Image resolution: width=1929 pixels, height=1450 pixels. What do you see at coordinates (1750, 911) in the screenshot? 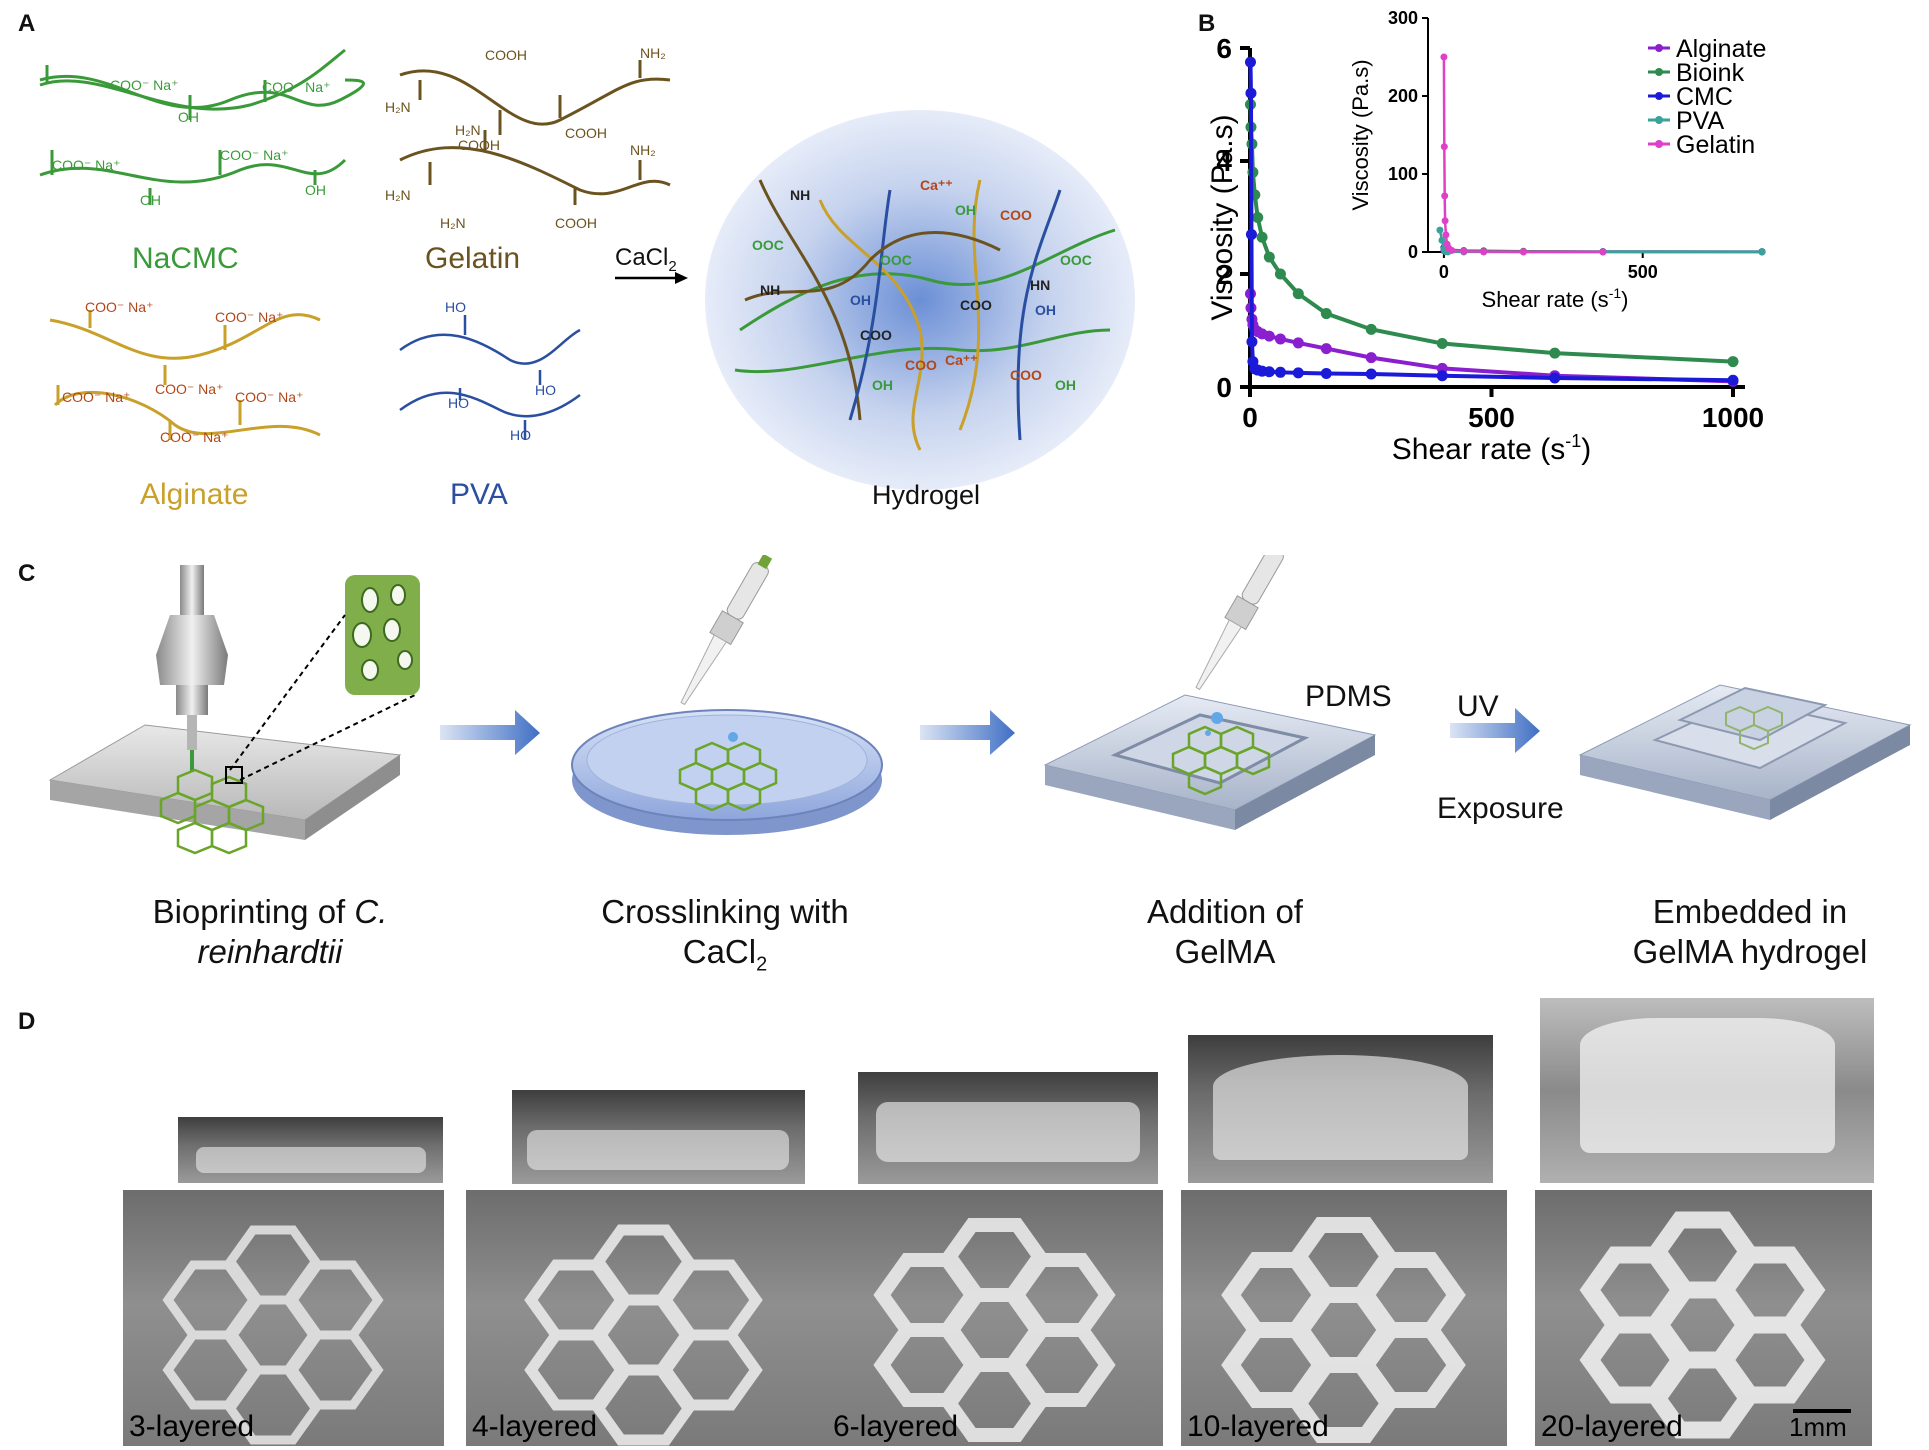
I see `step4-line1: Embedded in` at bounding box center [1750, 911].